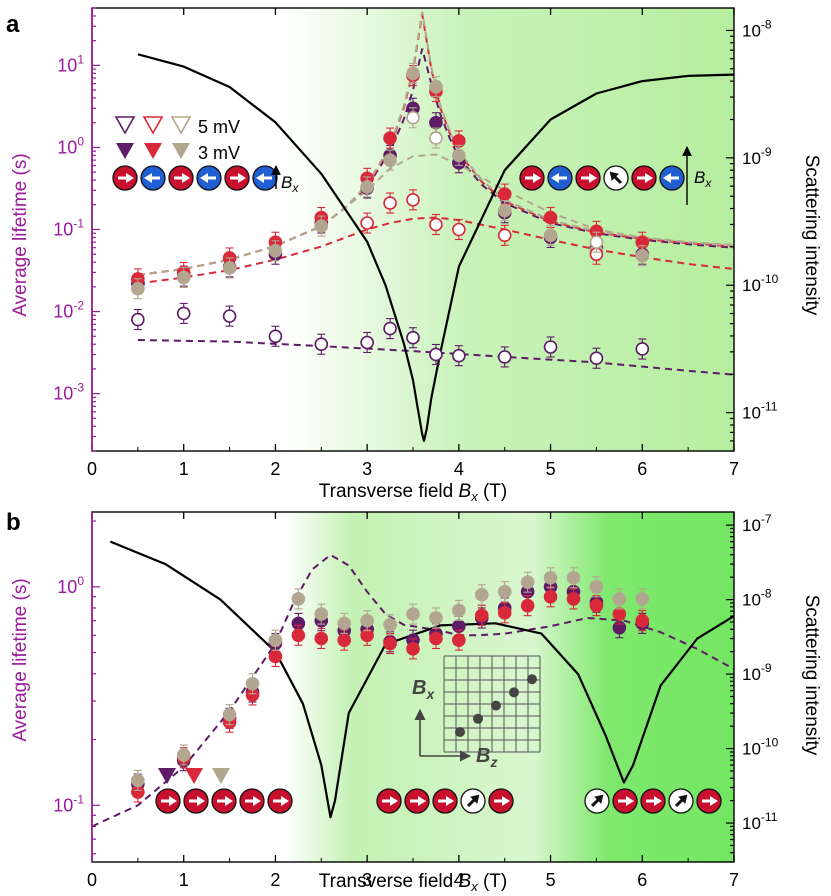  Describe the element at coordinates (13, 24) in the screenshot. I see `panel-a-label: a` at that location.